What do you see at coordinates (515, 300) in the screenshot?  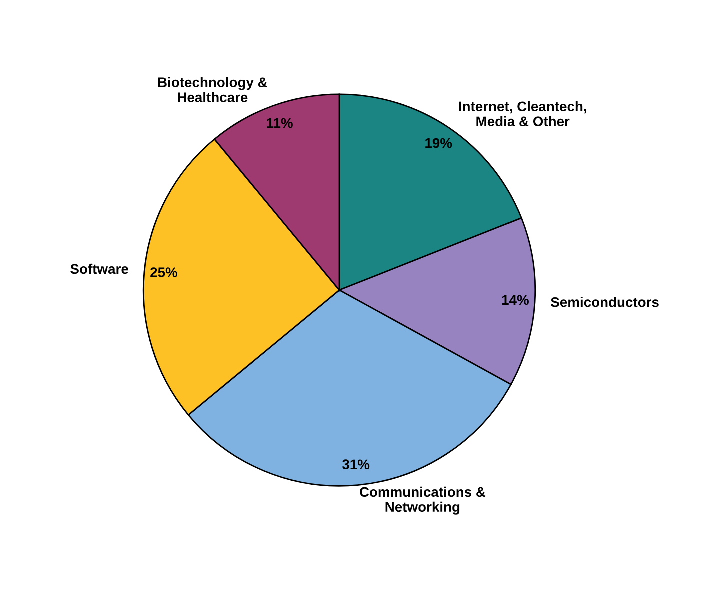 I see `data-label: 14%` at bounding box center [515, 300].